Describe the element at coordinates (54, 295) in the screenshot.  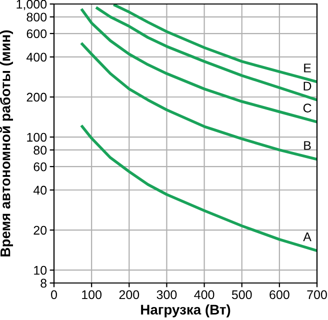
I see `x-tick-label: 0` at that location.